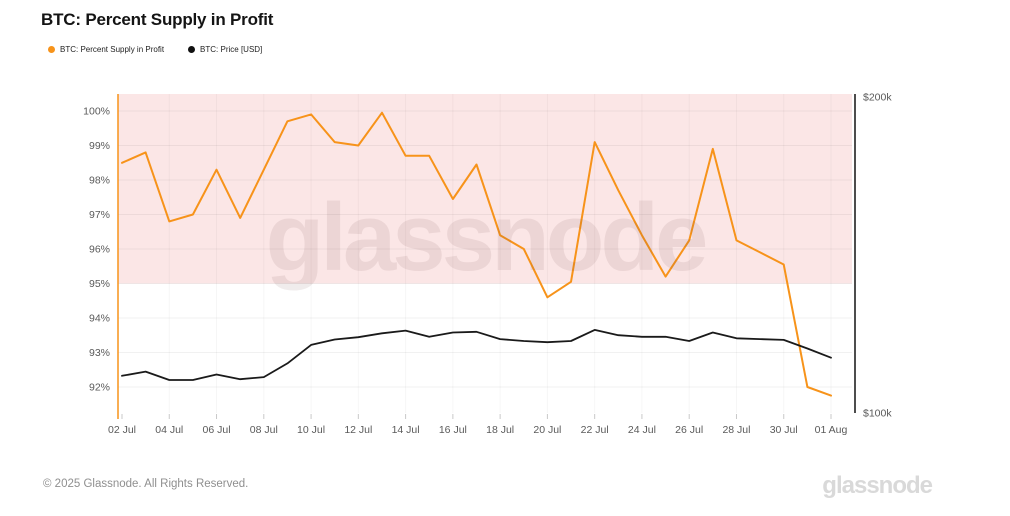 The width and height of the screenshot is (1010, 516). I want to click on x-axis-label: 26 Jul, so click(689, 430).